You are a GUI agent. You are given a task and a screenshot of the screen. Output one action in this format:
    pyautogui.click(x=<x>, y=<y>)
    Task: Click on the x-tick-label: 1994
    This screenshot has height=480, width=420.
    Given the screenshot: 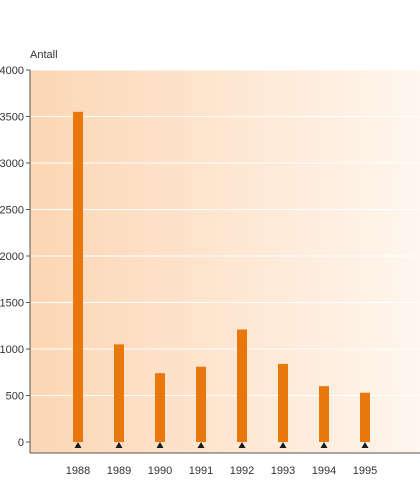 What is the action you would take?
    pyautogui.click(x=324, y=471)
    